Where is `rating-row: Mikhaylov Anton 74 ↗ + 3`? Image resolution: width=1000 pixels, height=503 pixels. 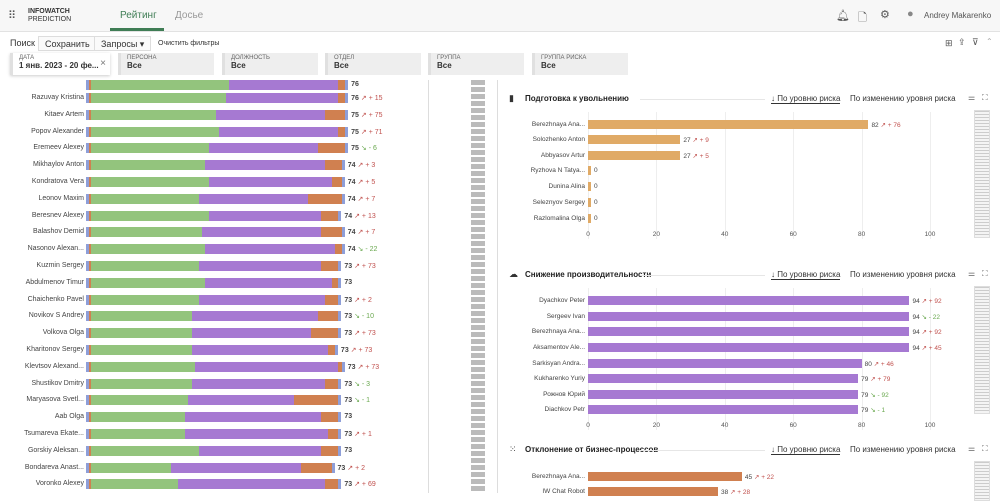
rating-row: Mikhaylov Anton 74 ↗ + 3 is located at coordinates (204, 165).